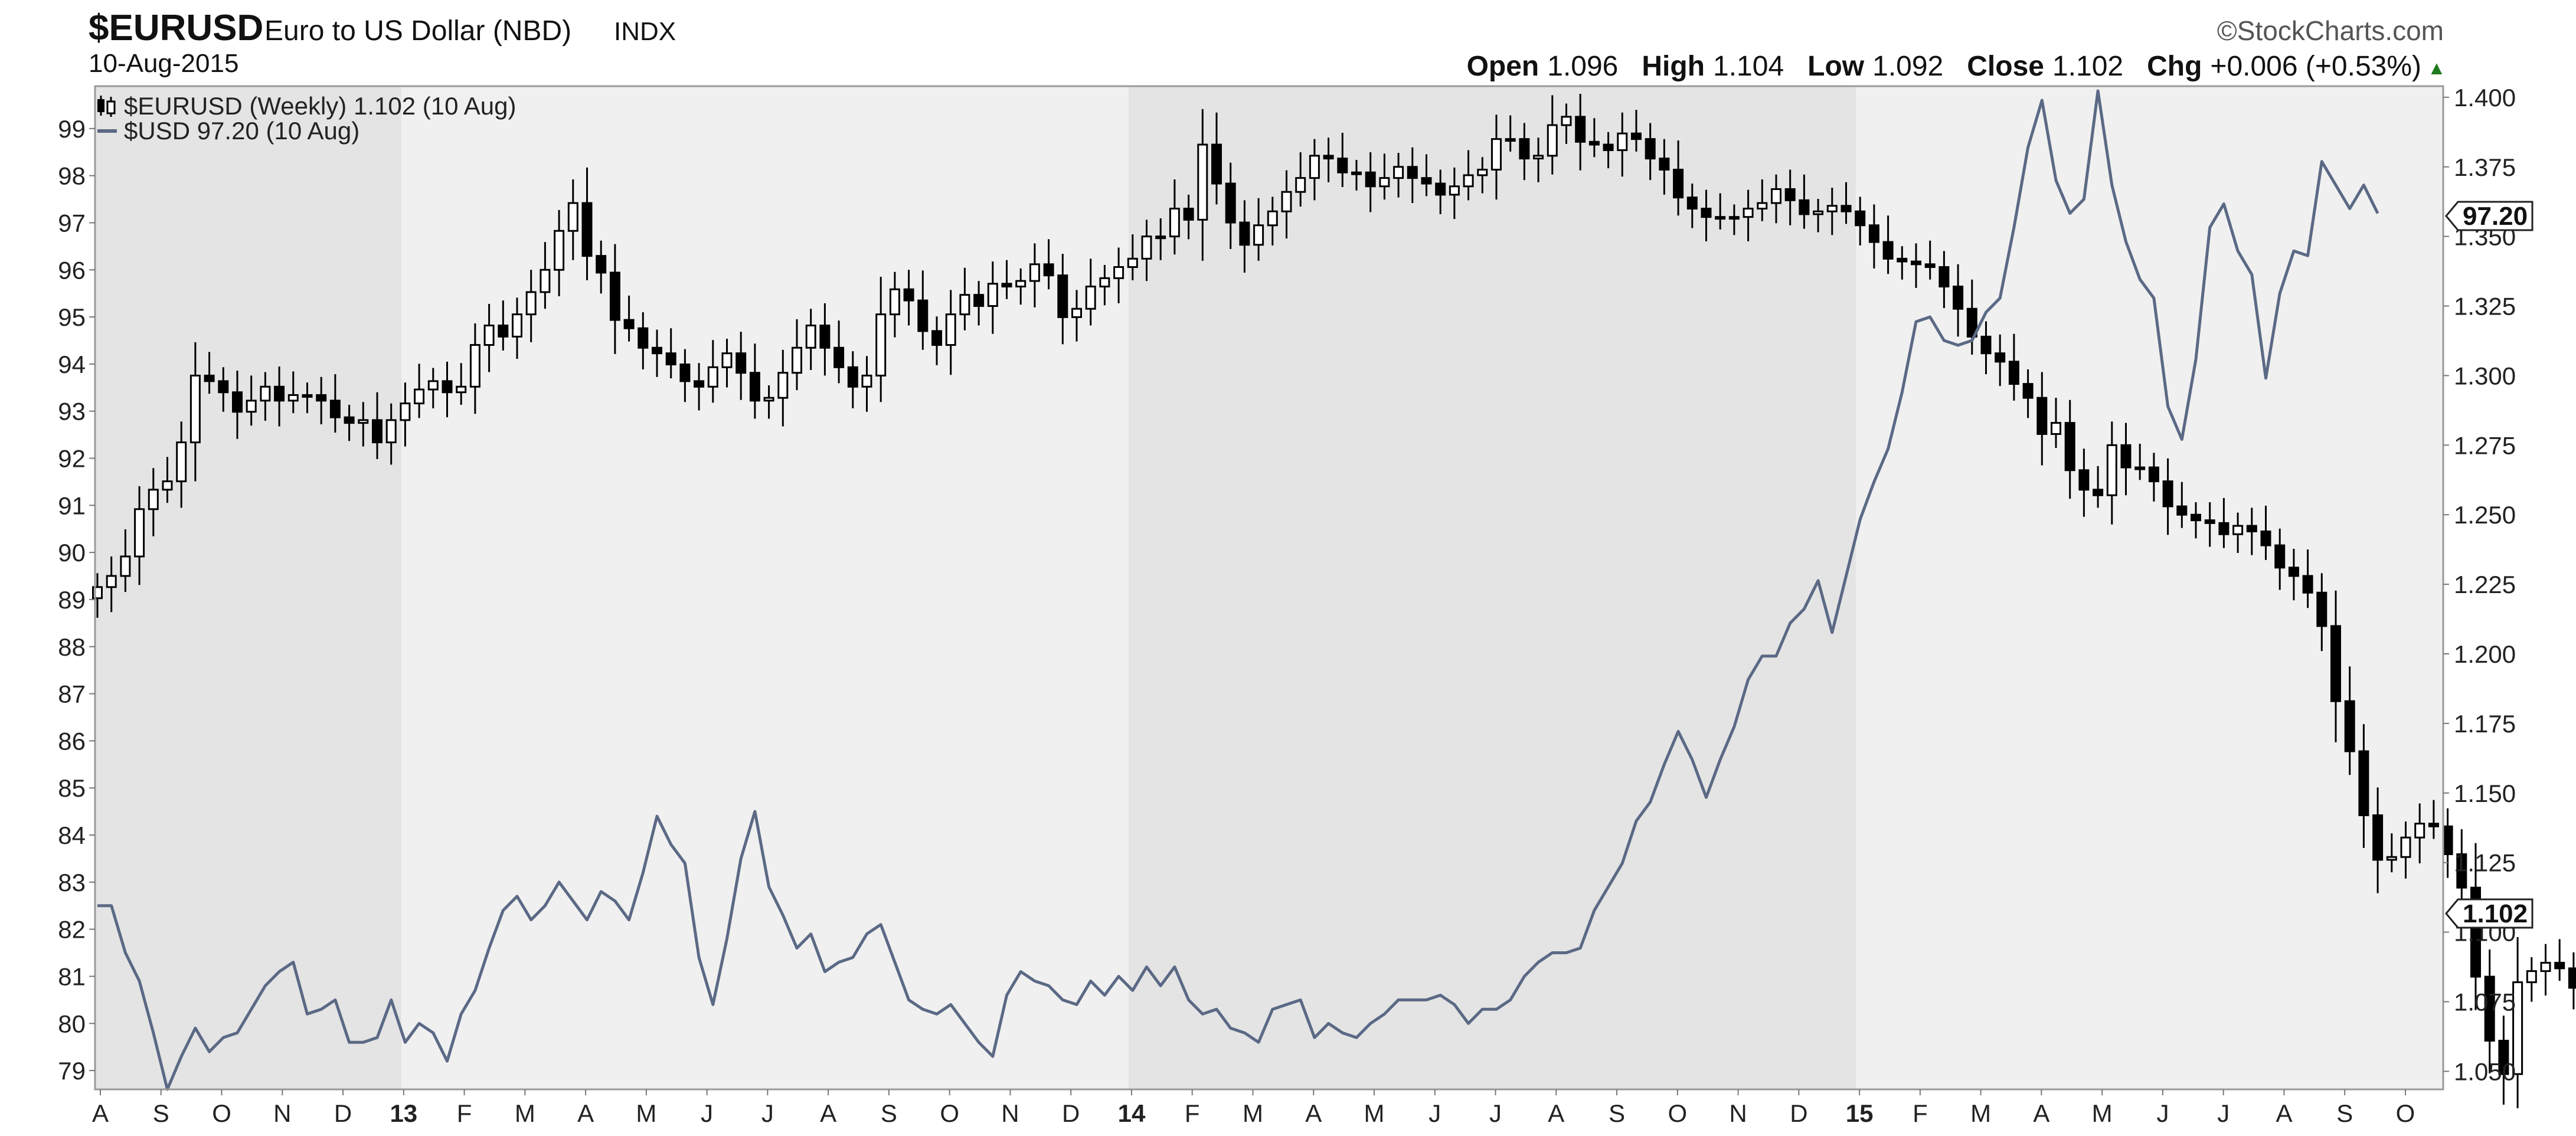  I want to click on x-axis-tick-label: F, so click(464, 1113).